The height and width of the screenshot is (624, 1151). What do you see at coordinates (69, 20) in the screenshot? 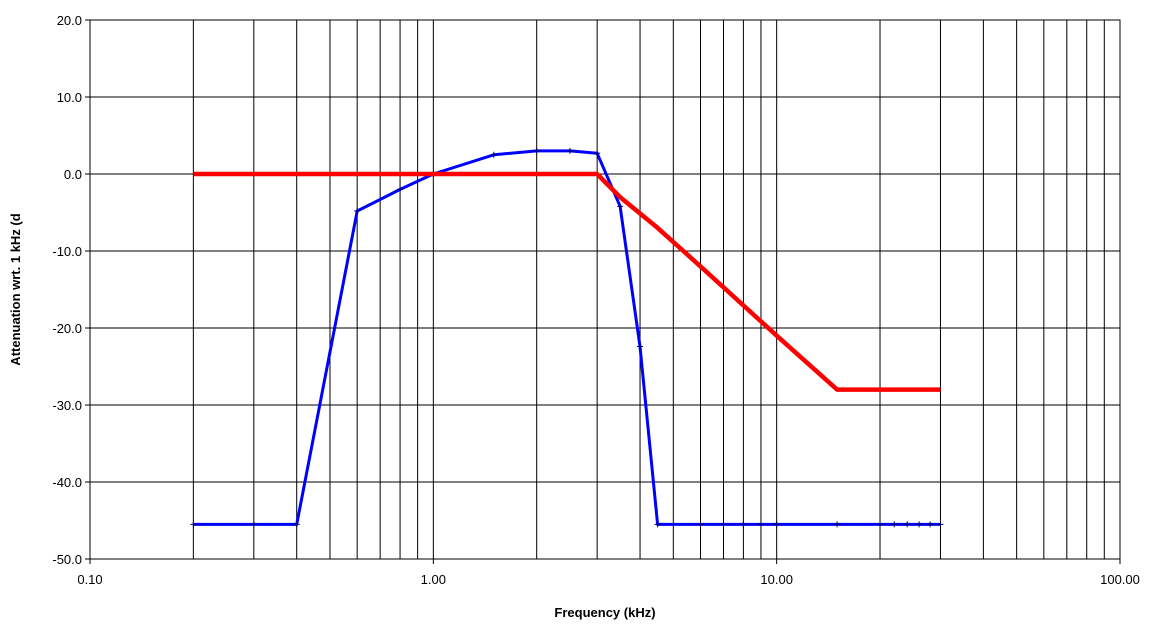
I see `y-tick-label: 20.0` at bounding box center [69, 20].